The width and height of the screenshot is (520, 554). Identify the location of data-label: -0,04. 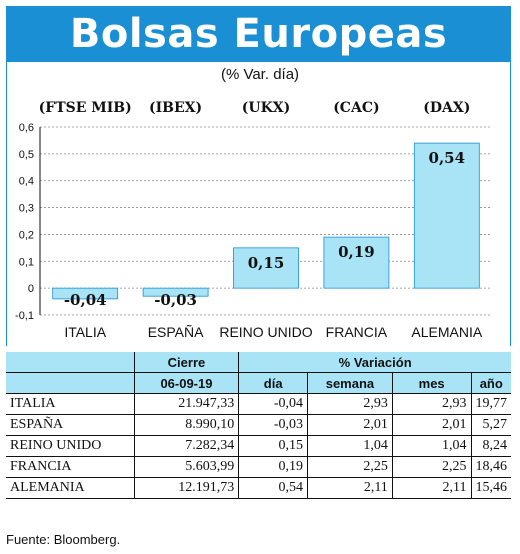
(85, 300).